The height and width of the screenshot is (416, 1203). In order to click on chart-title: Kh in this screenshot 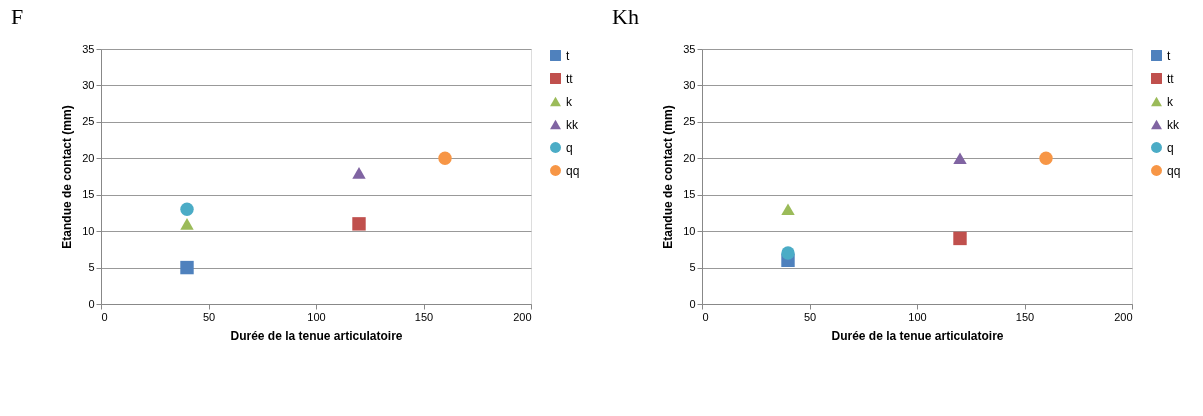, I will do `click(625, 16)`.